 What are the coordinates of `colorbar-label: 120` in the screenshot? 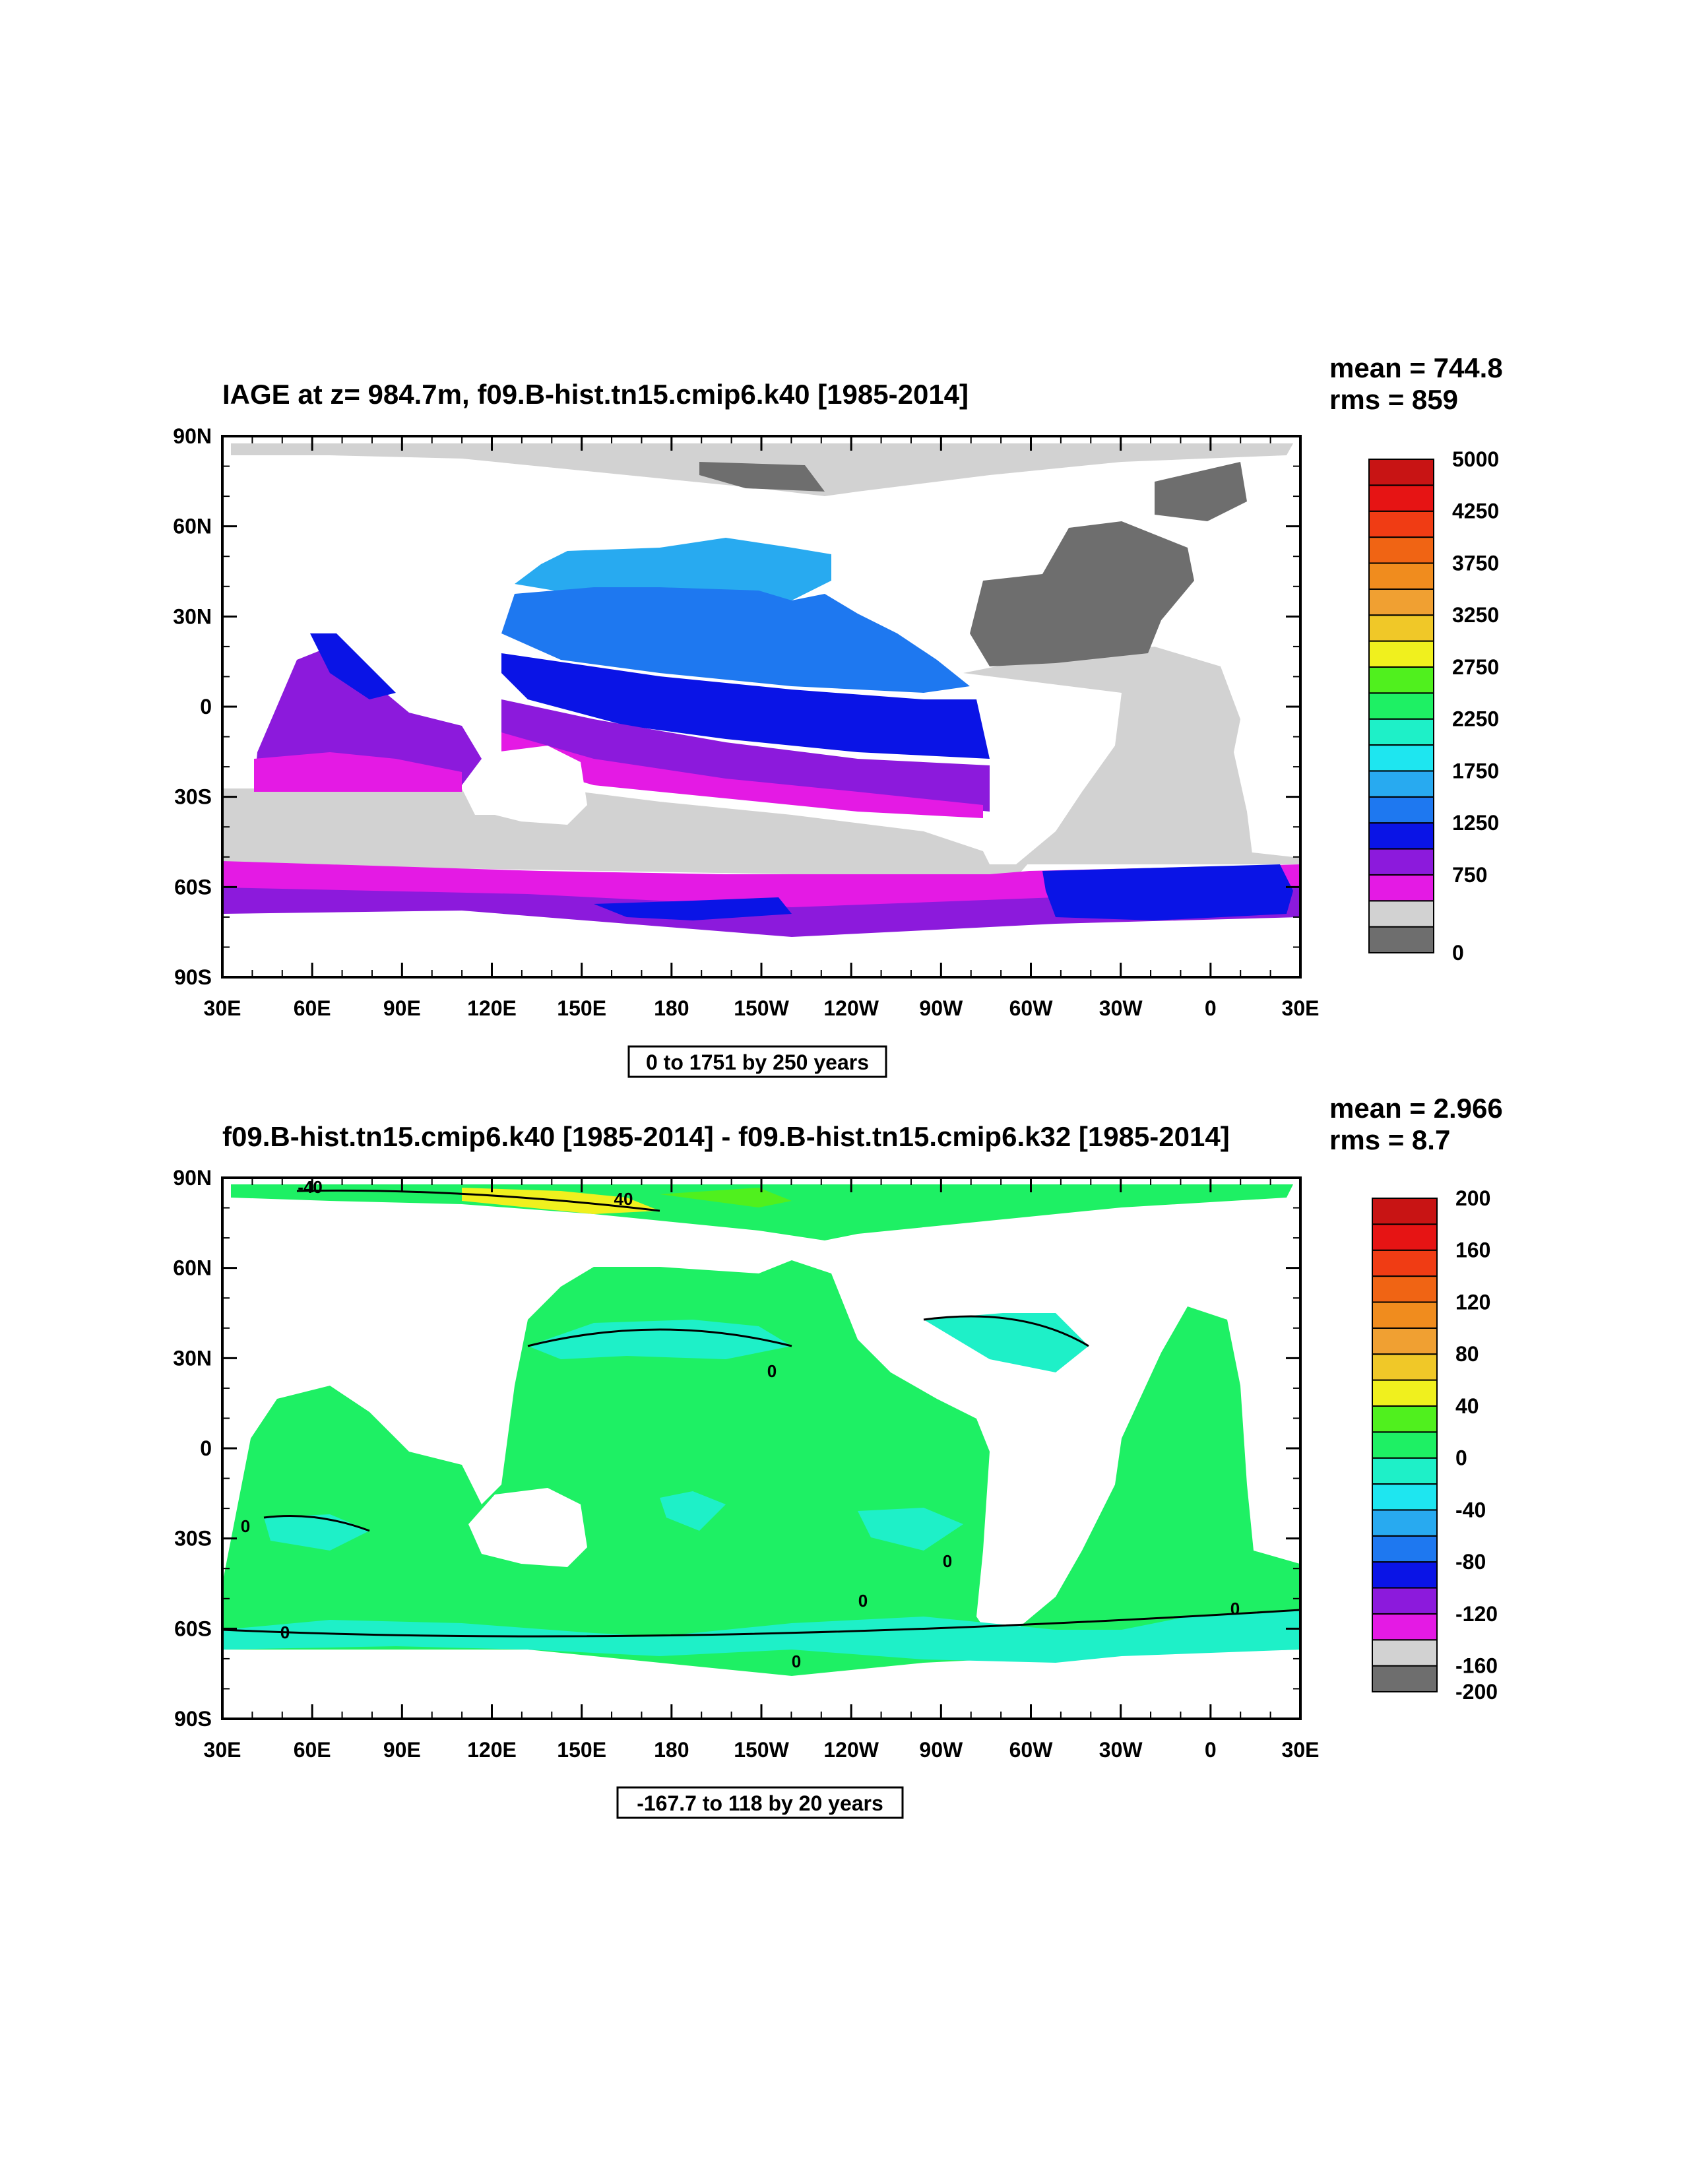 It's located at (1472, 1302).